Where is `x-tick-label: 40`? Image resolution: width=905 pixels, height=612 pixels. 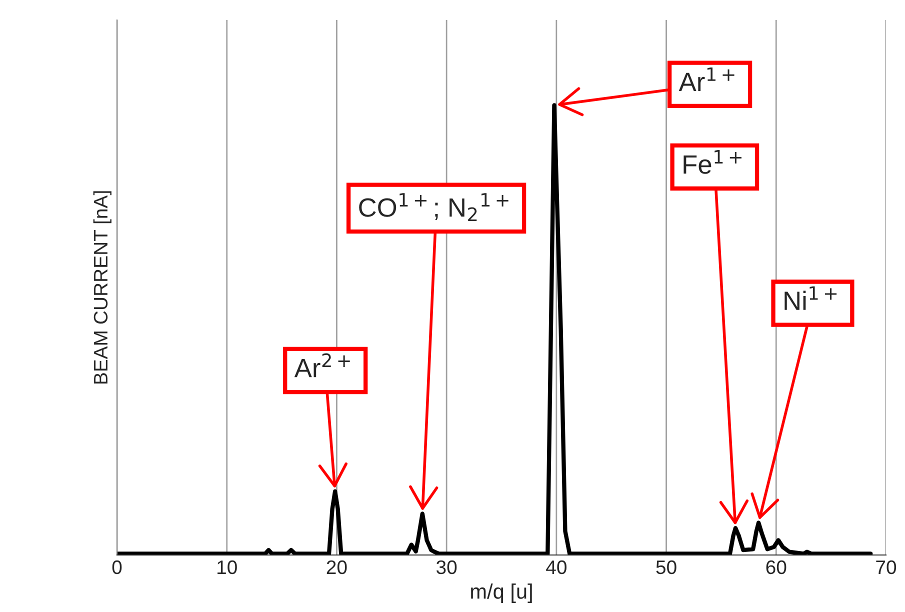
x-tick-label: 40 is located at coordinates (556, 567).